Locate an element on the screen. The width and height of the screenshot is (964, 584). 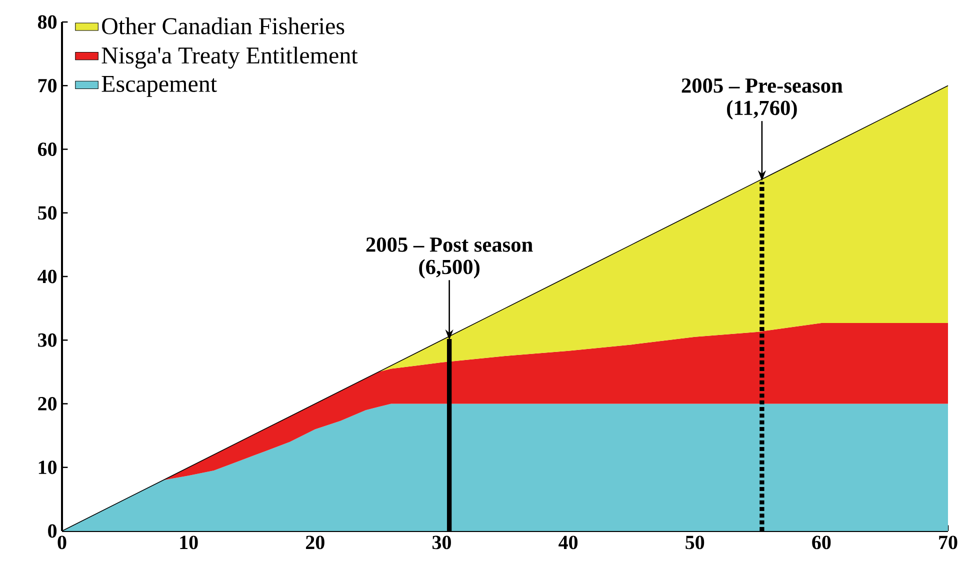
x-tick-label: 10 is located at coordinates (189, 543).